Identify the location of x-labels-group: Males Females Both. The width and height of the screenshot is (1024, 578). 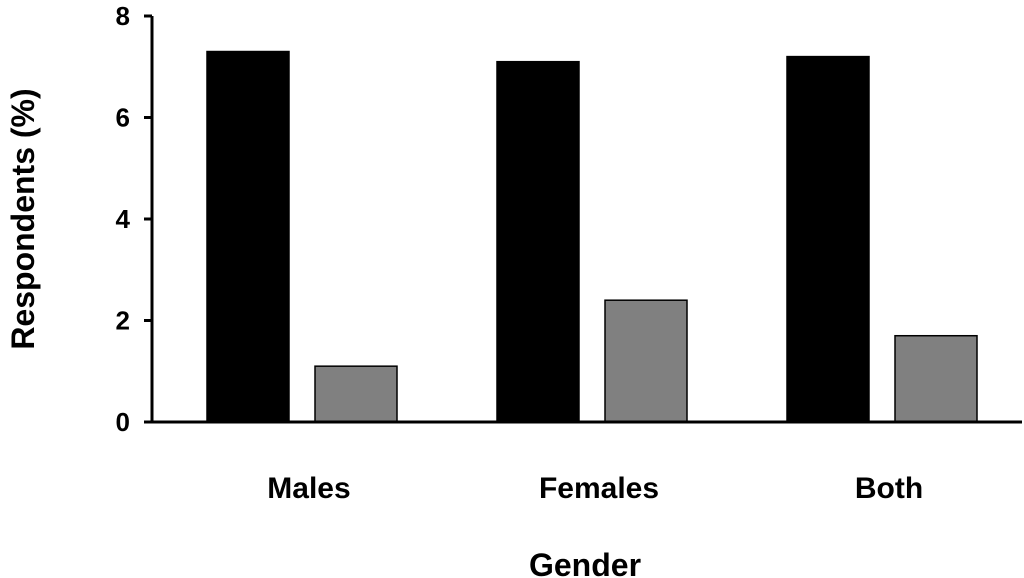
(595, 488).